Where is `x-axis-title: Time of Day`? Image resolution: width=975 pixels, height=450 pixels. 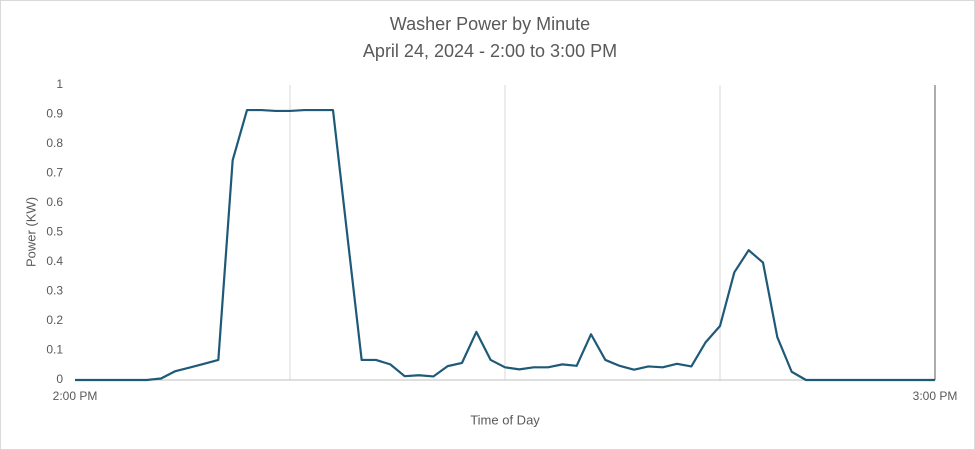
x-axis-title: Time of Day is located at coordinates (505, 419).